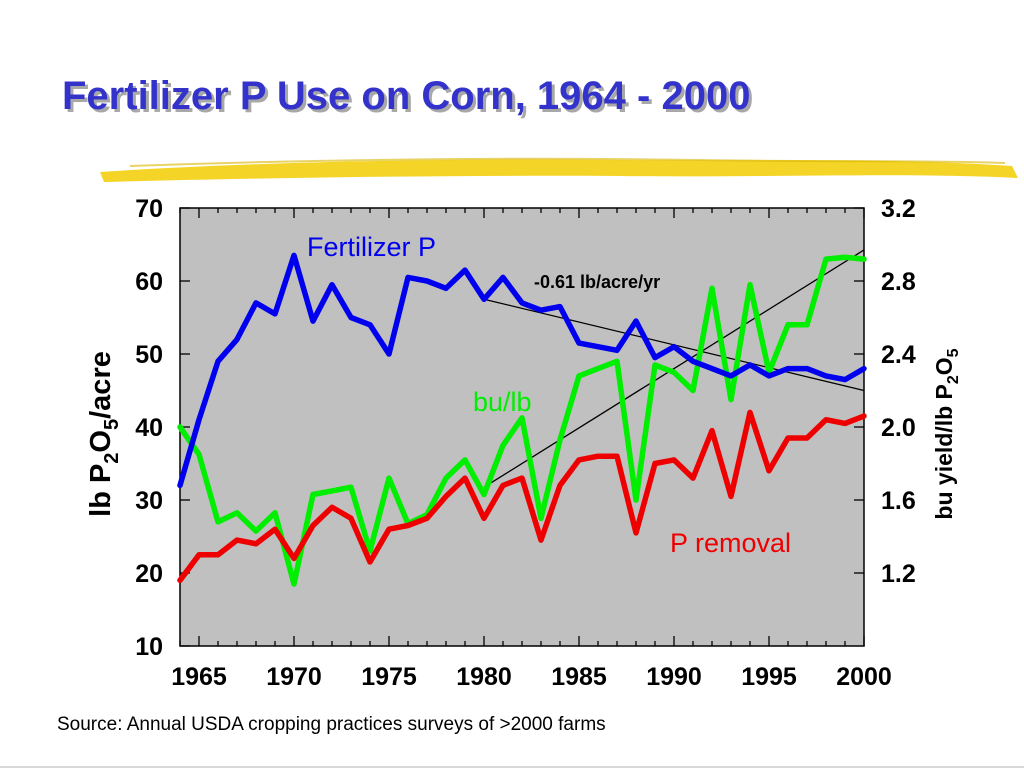 The width and height of the screenshot is (1024, 768). What do you see at coordinates (864, 677) in the screenshot?
I see `x-tick-label: 2000` at bounding box center [864, 677].